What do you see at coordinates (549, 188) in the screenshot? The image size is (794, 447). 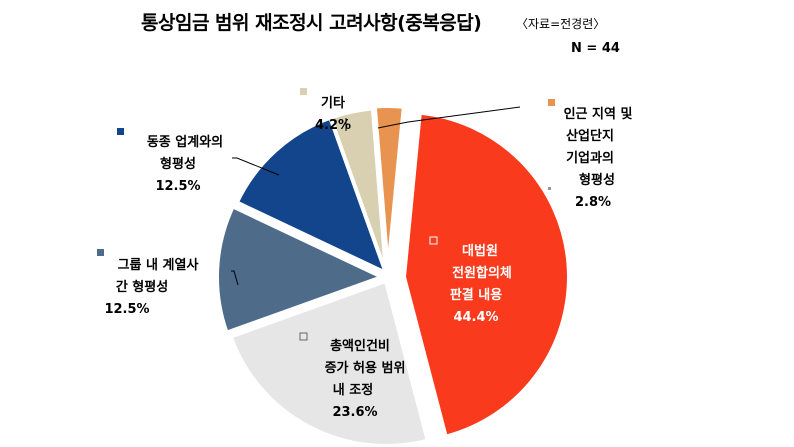 I see `legend-dot` at bounding box center [549, 188].